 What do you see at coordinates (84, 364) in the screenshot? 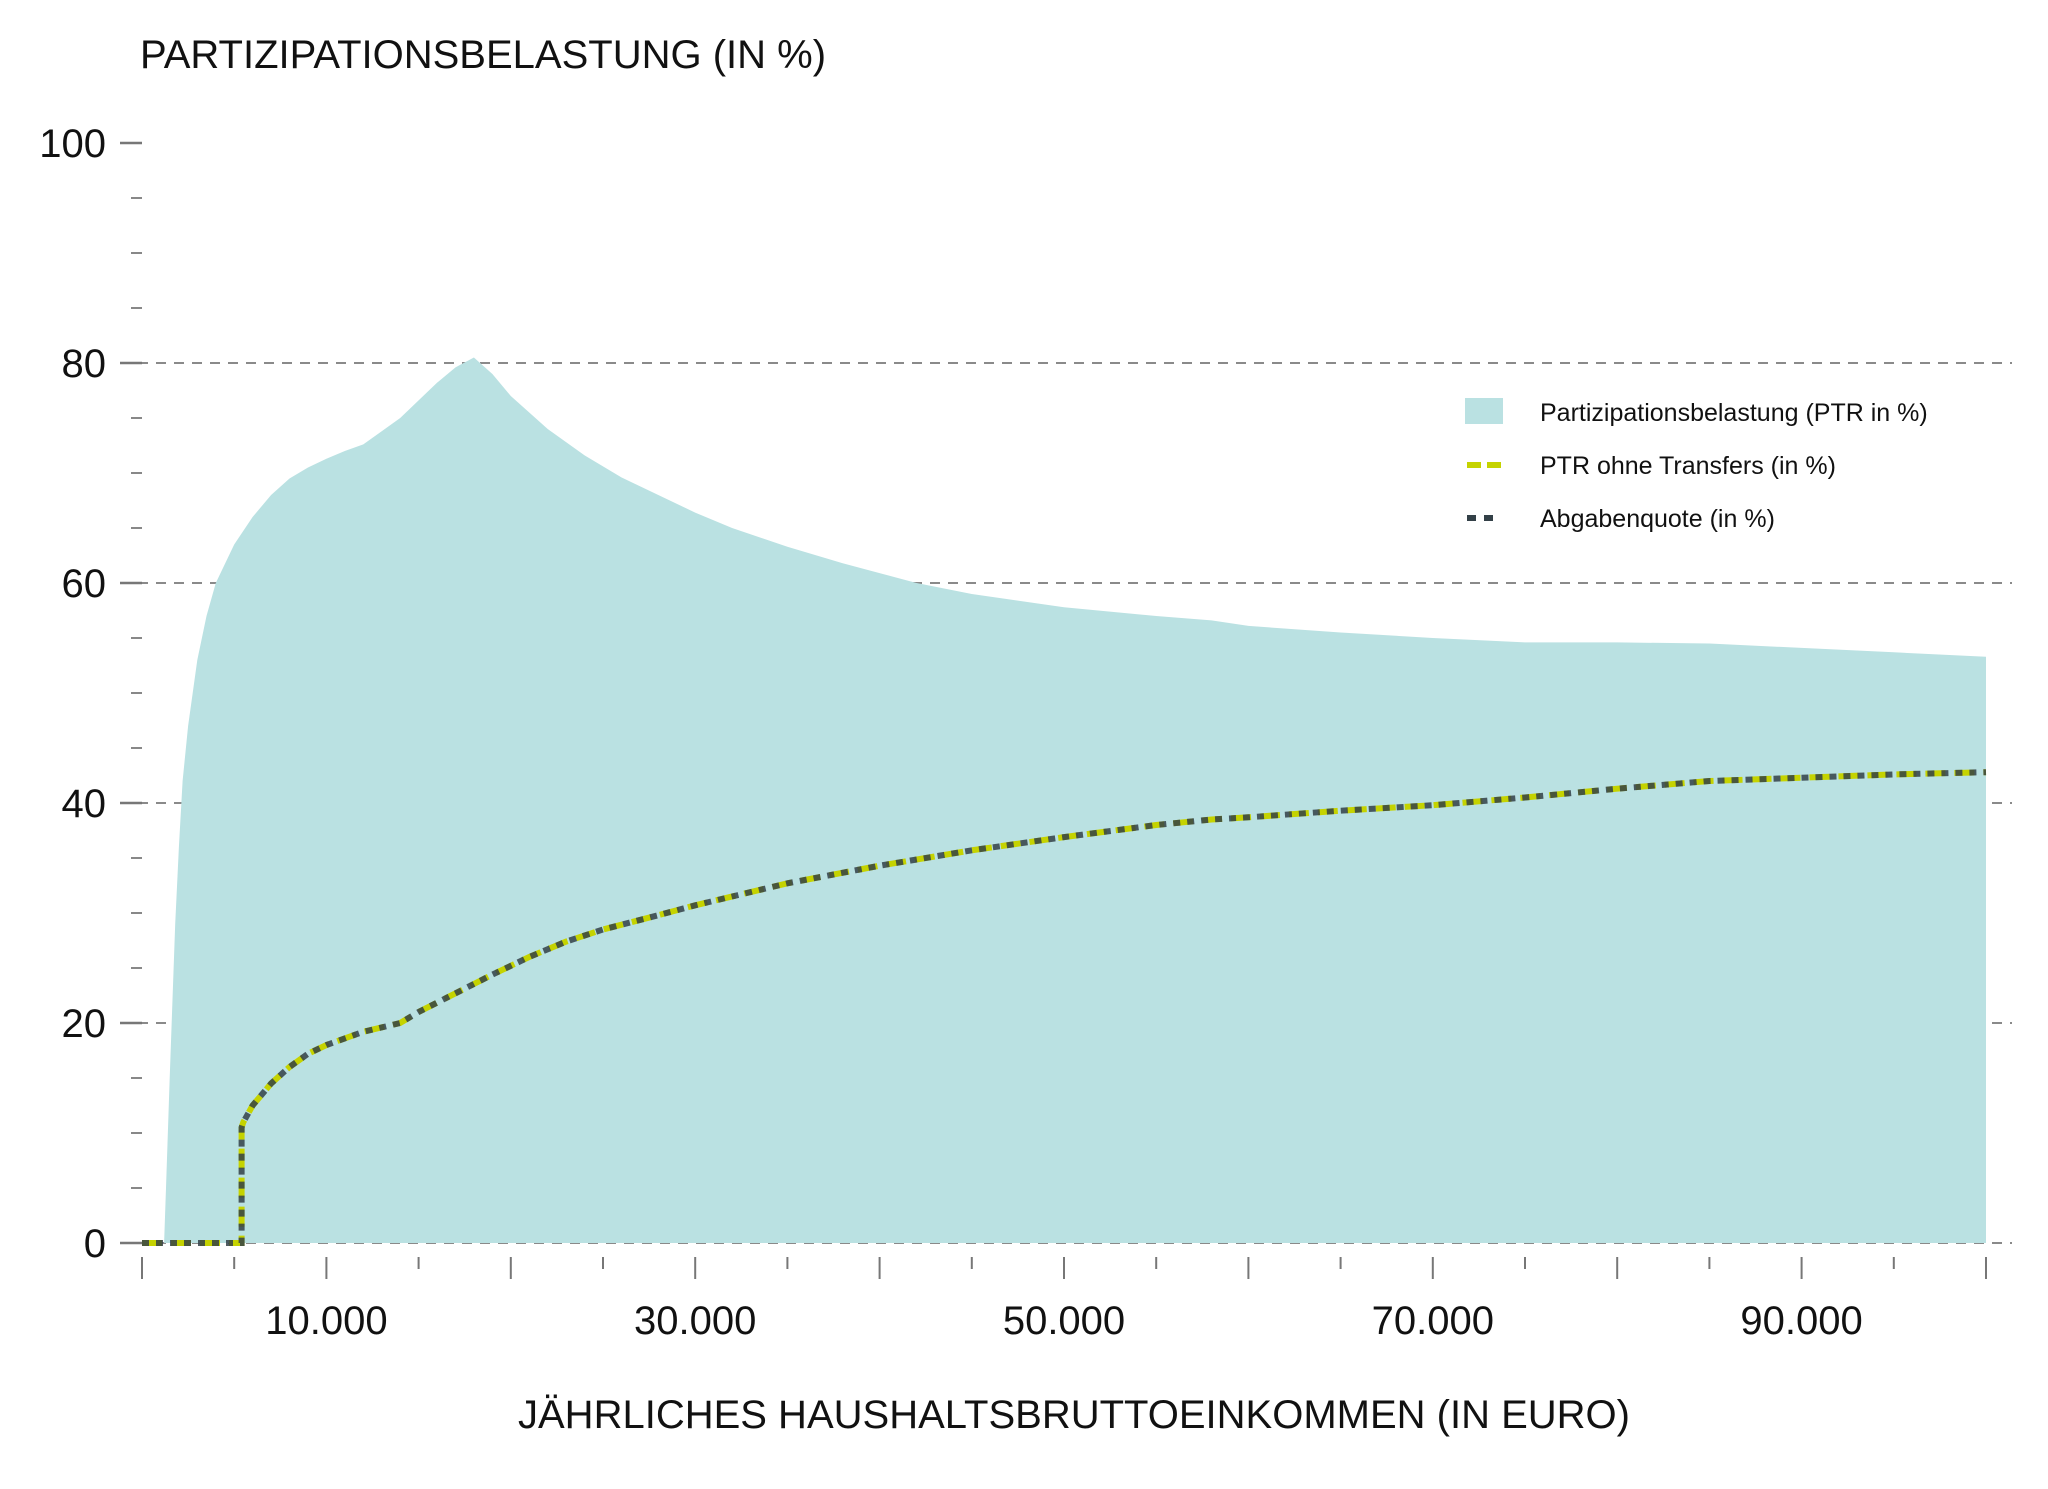
I see `y-tick-label-80: 80` at bounding box center [84, 364].